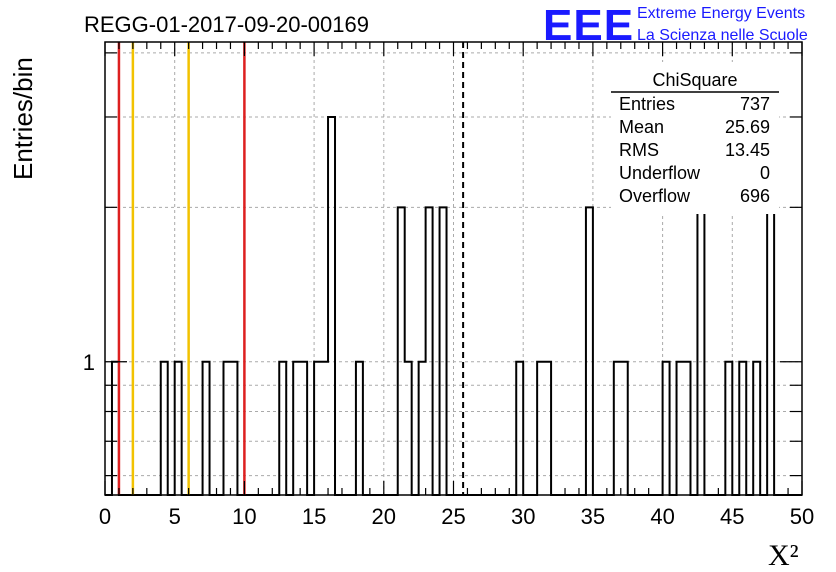  I want to click on eee-logo-mark: EEE, so click(588, 25).